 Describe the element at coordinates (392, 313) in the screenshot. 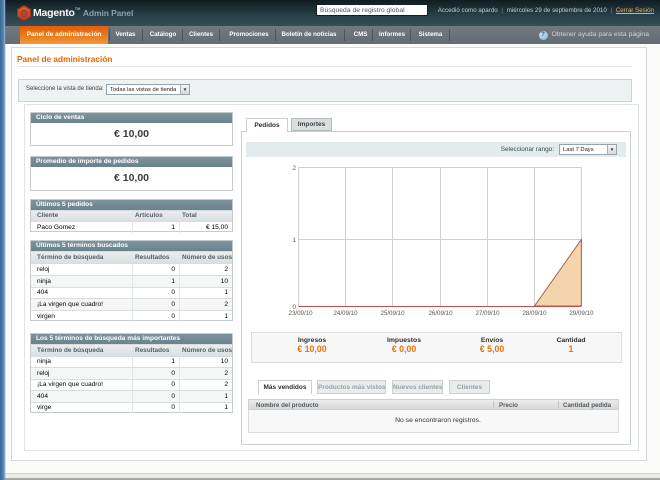

I see `svg-text: 25/09/10` at that location.